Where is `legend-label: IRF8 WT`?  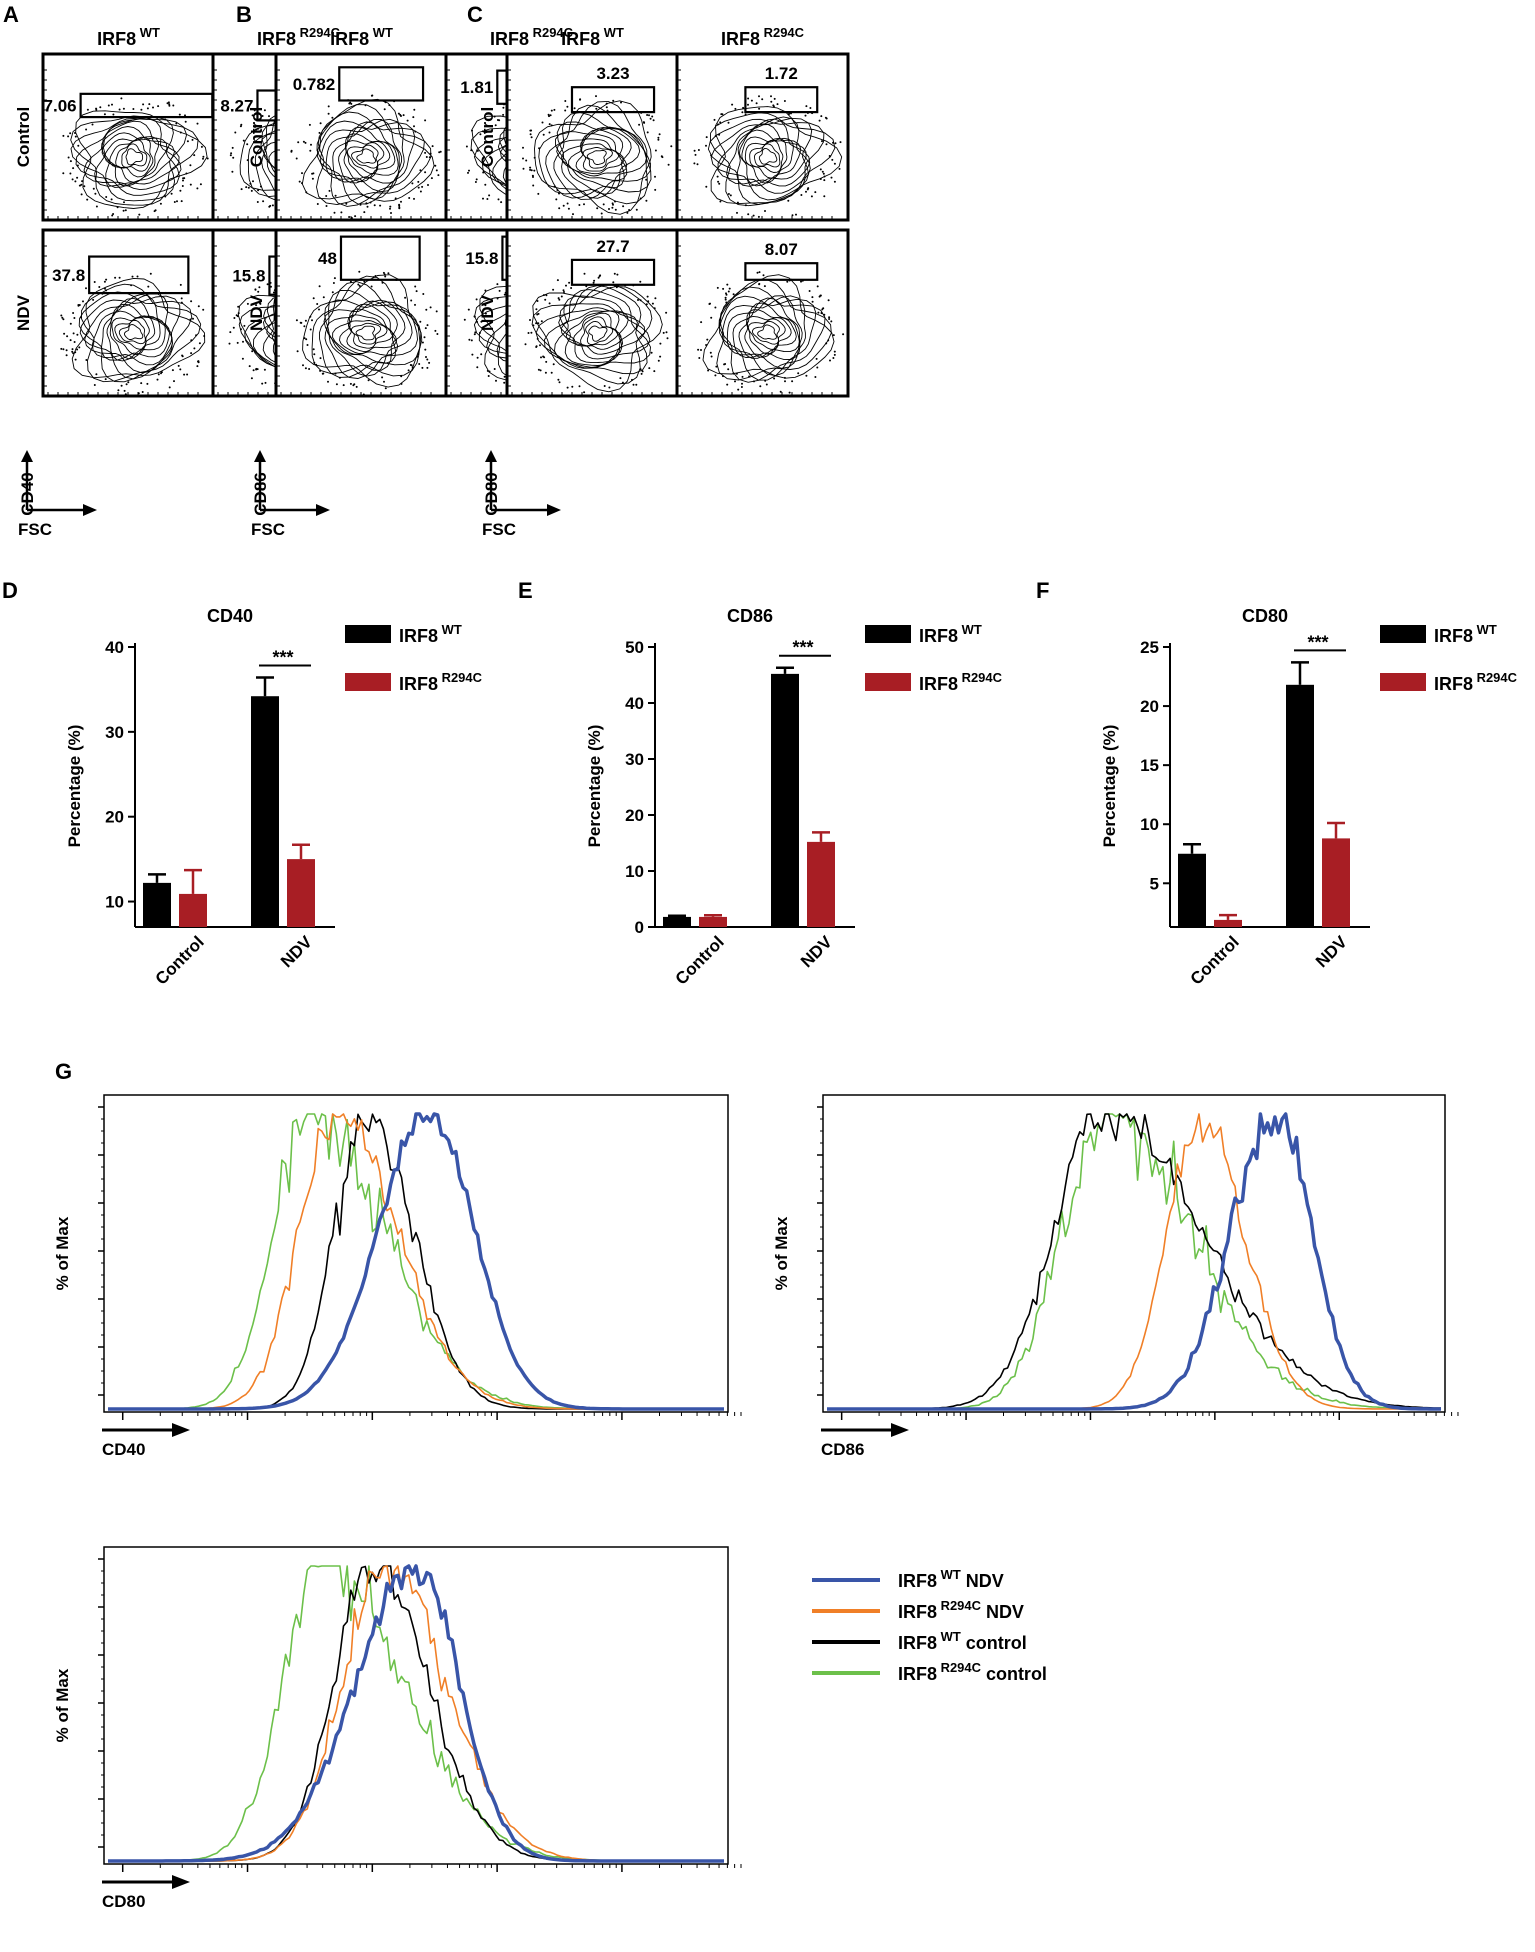
legend-label: IRF8 WT is located at coordinates (950, 634).